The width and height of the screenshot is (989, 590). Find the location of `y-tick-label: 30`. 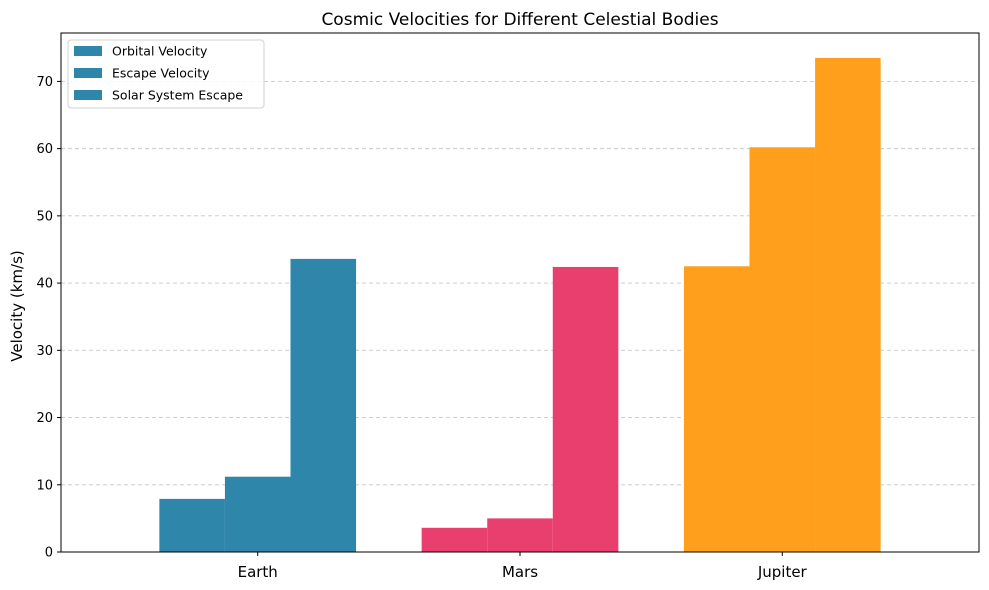

y-tick-label: 30 is located at coordinates (44, 351).